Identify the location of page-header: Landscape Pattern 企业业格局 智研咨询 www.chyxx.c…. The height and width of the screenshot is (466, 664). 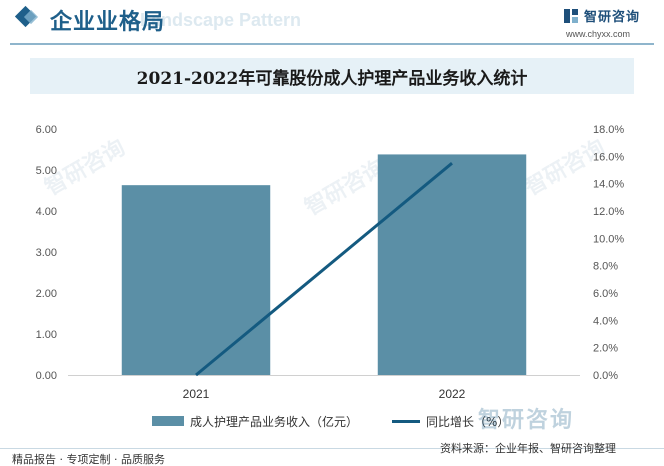
(332, 22).